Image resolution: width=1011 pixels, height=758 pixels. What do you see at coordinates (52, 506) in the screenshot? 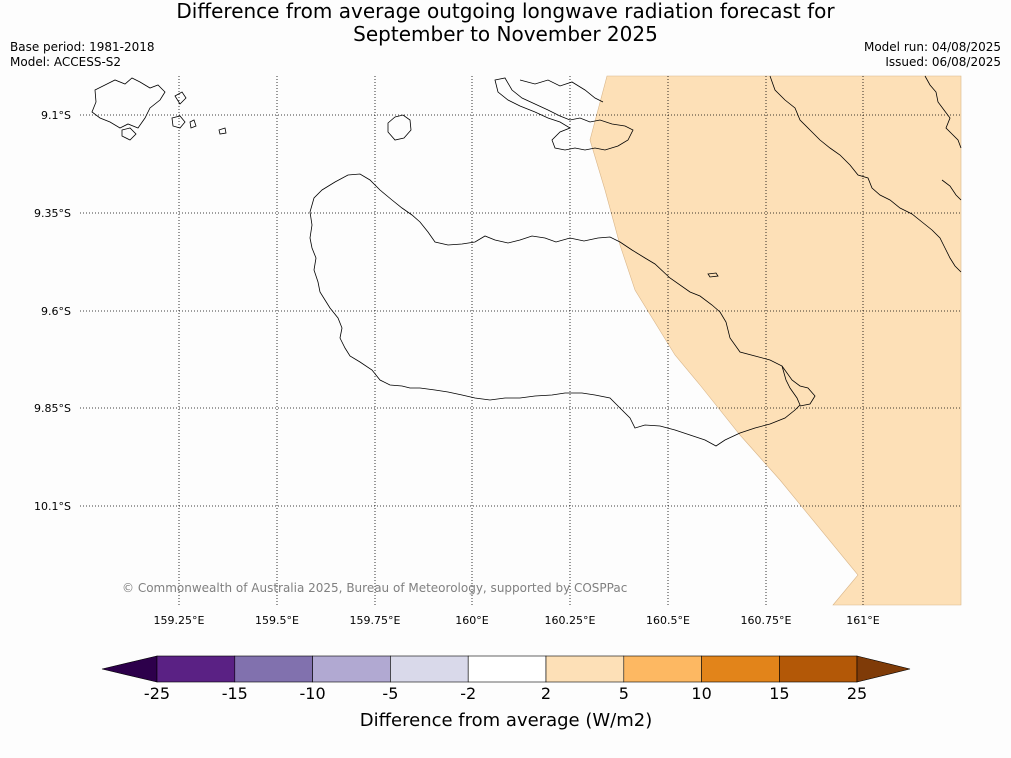
I see `lat-label: 10.1°S` at bounding box center [52, 506].